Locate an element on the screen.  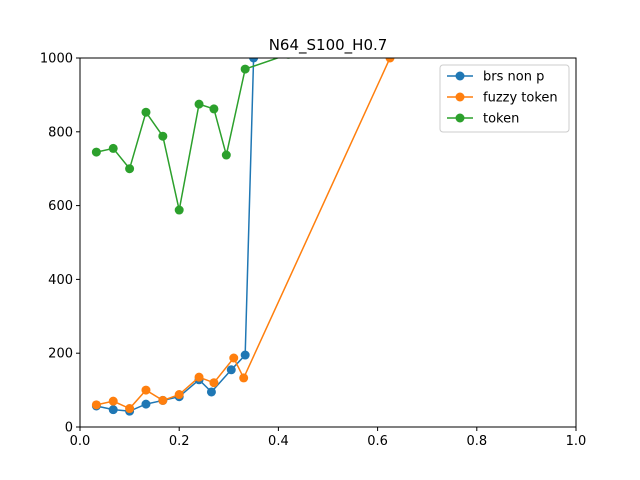
y-tick-label: 0 is located at coordinates (69, 428).